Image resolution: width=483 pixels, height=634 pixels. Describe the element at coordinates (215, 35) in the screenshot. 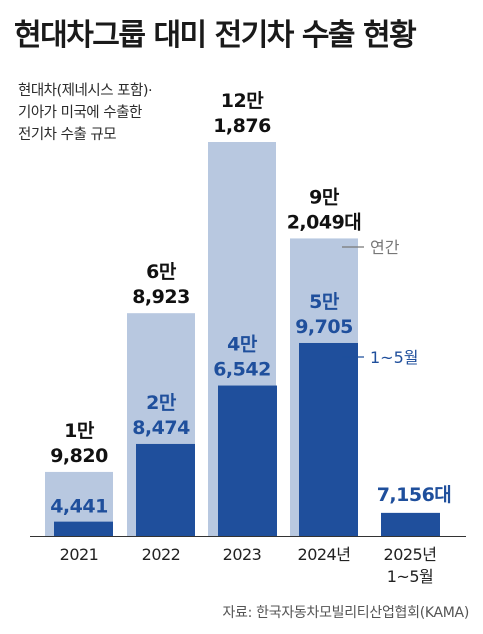

I see `chart-title: 현대차그룹 대미 전기차 수출 현황` at that location.